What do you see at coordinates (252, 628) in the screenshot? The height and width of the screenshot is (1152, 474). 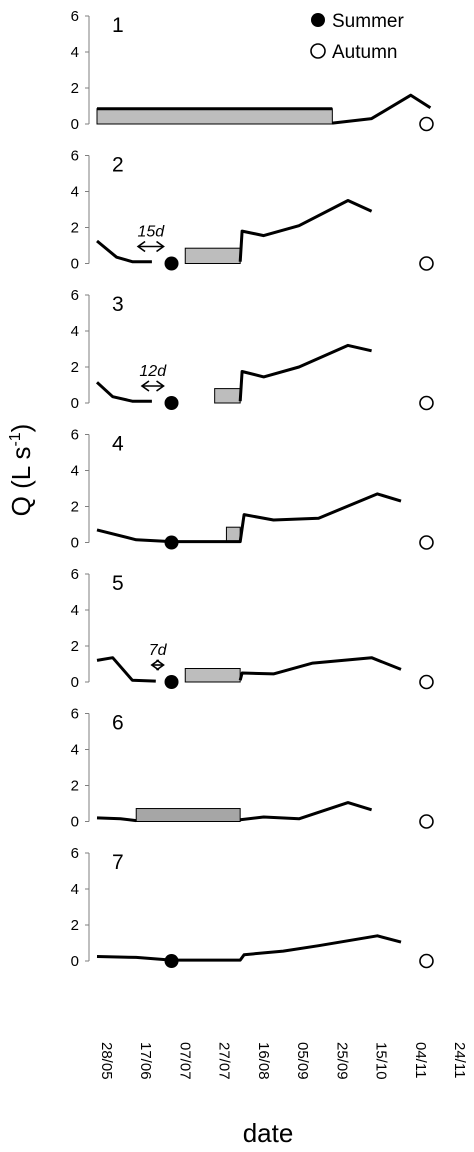 I see `panel-5: 0 2 4 6 5 7d` at bounding box center [252, 628].